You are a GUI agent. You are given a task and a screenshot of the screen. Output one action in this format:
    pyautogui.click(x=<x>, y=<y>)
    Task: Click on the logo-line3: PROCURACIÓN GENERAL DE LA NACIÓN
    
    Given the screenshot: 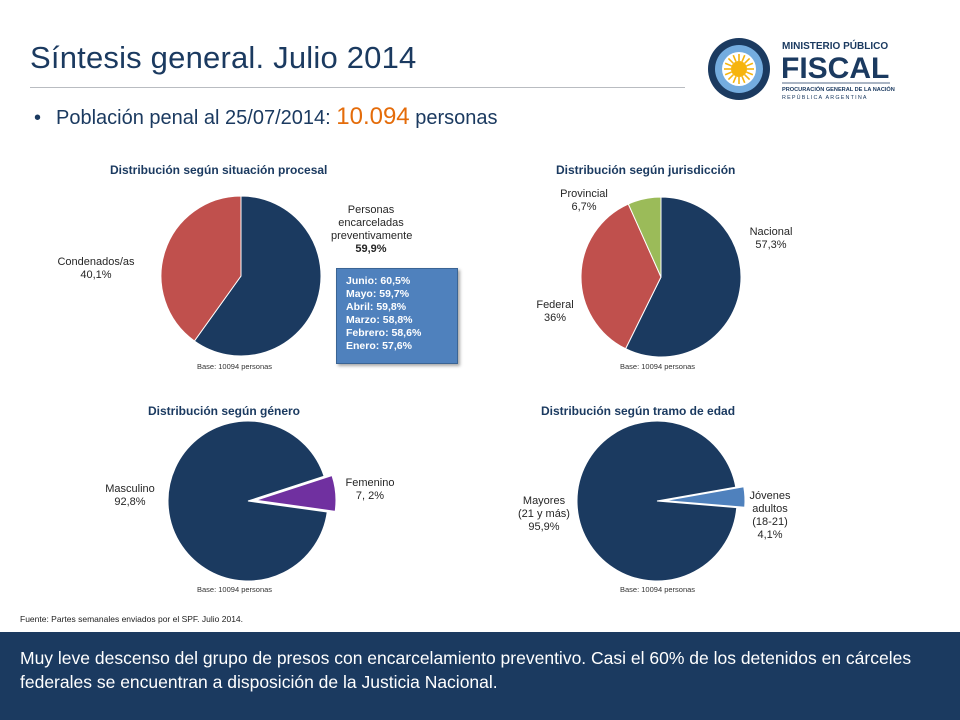 What is the action you would take?
    pyautogui.click(x=838, y=89)
    